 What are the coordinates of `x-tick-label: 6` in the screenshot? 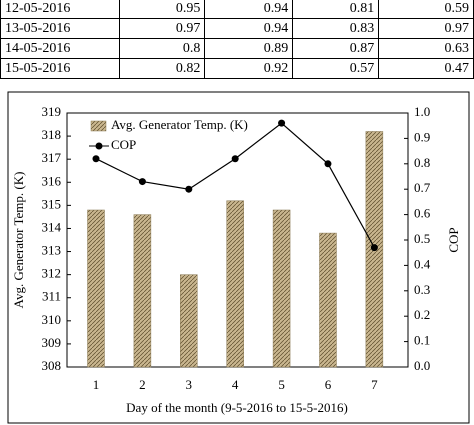 It's located at (328, 384).